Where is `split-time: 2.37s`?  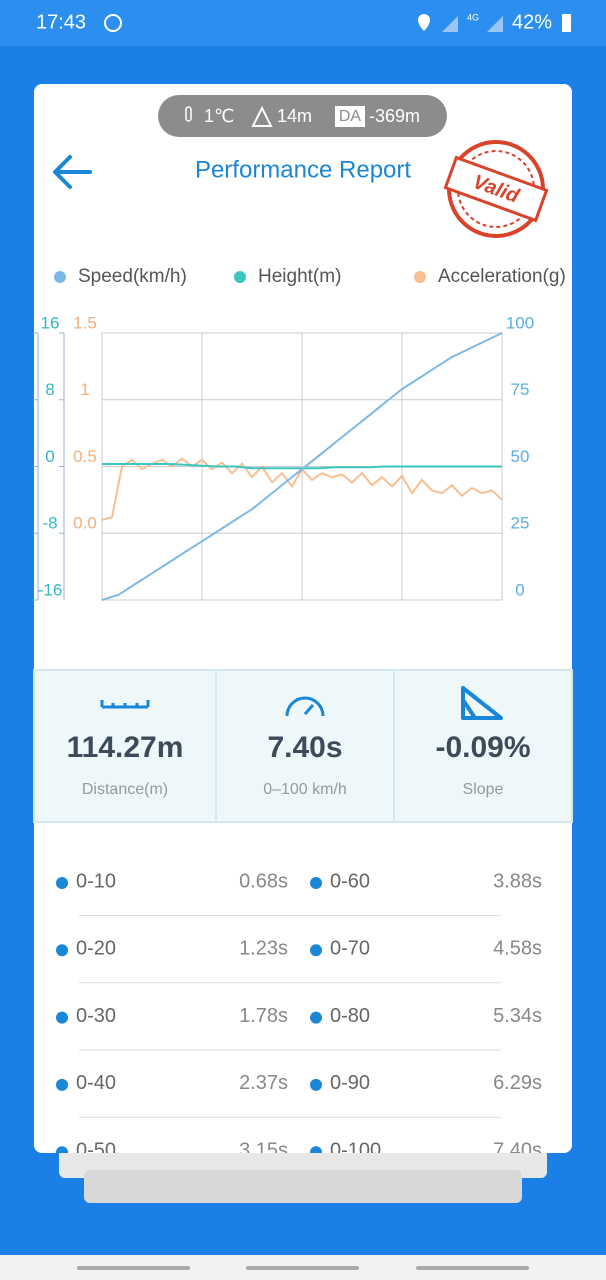 split-time: 2.37s is located at coordinates (263, 1083).